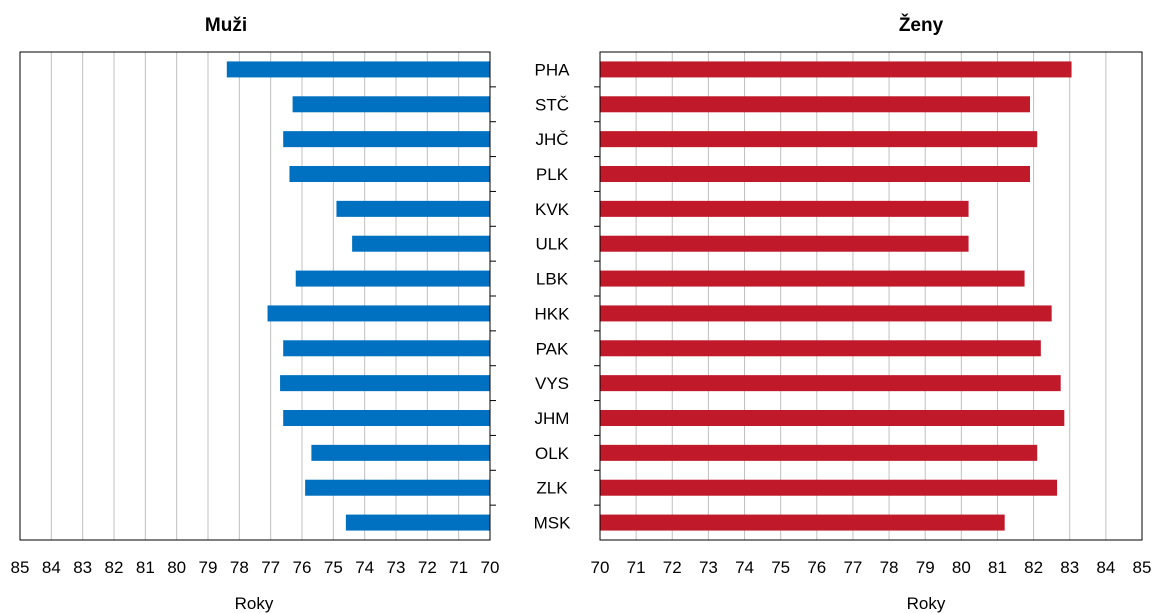 This screenshot has width=1157, height=613. I want to click on men-x-ticks: 85 84 83 82 81 80 79 78 77 76 75 74 73 72 71 70, so click(255, 567).